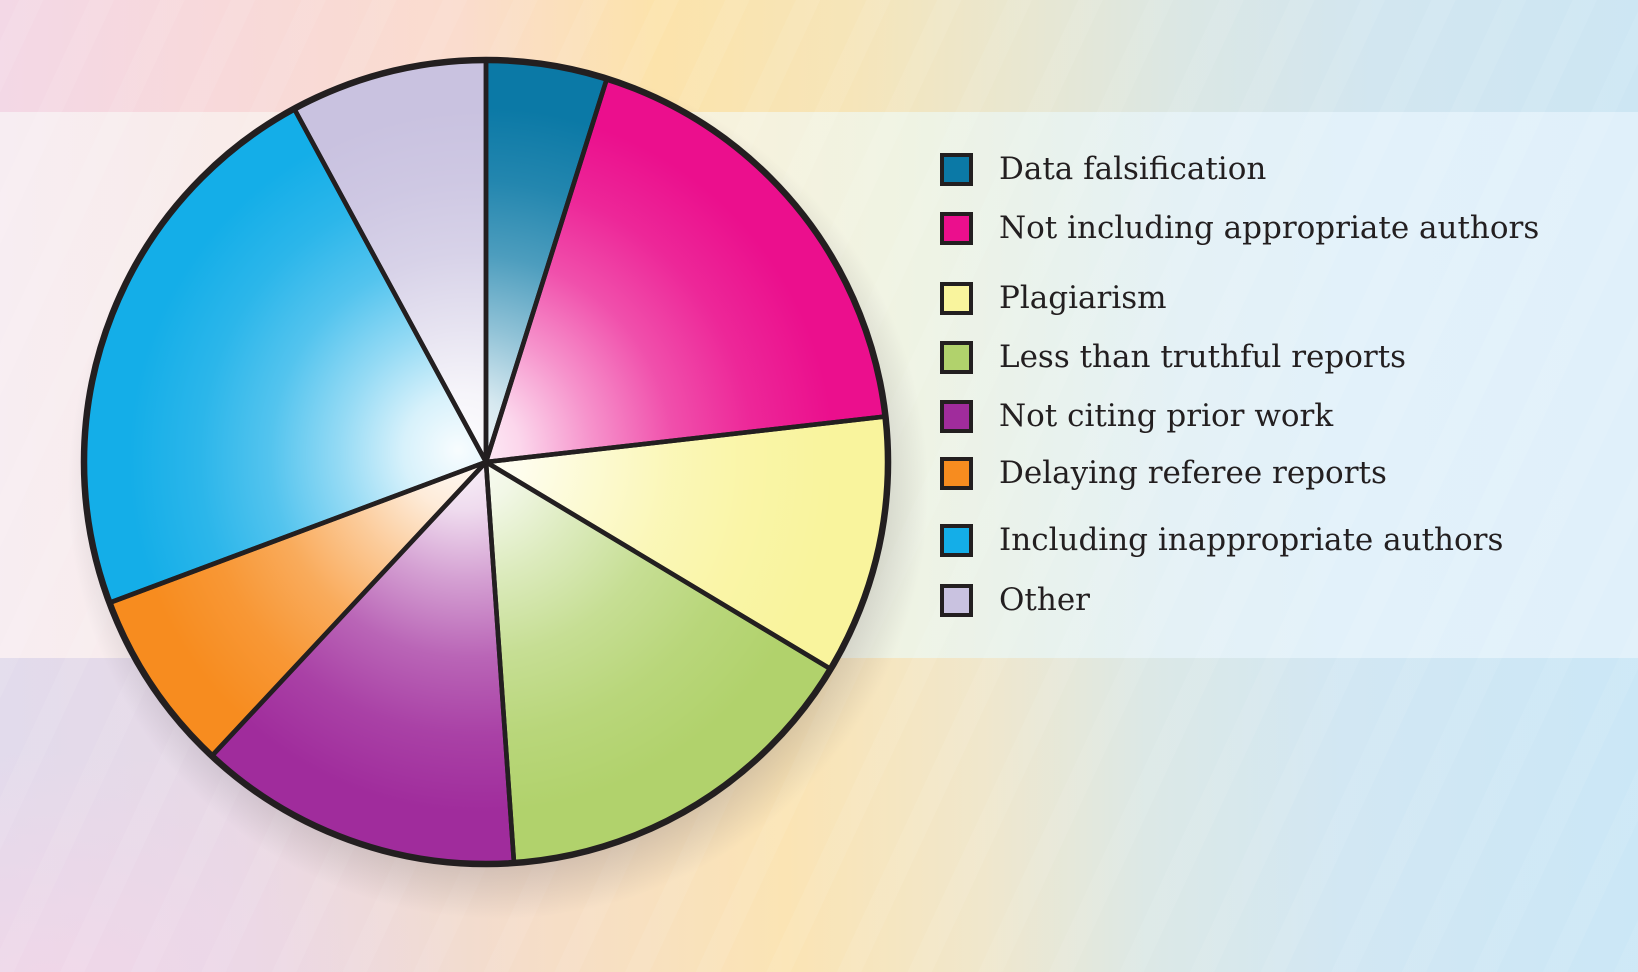  What do you see at coordinates (956, 600) in the screenshot?
I see `legend-swatch-other` at bounding box center [956, 600].